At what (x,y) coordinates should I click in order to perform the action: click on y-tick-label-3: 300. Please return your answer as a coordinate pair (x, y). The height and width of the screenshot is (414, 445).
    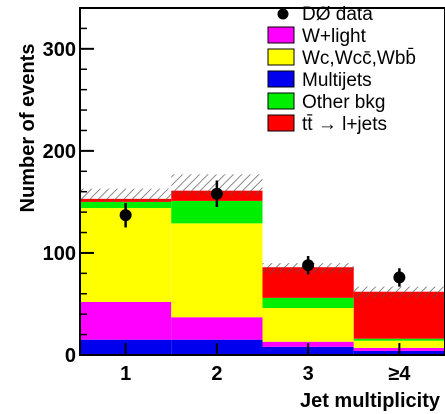
    Looking at the image, I should click on (59, 50).